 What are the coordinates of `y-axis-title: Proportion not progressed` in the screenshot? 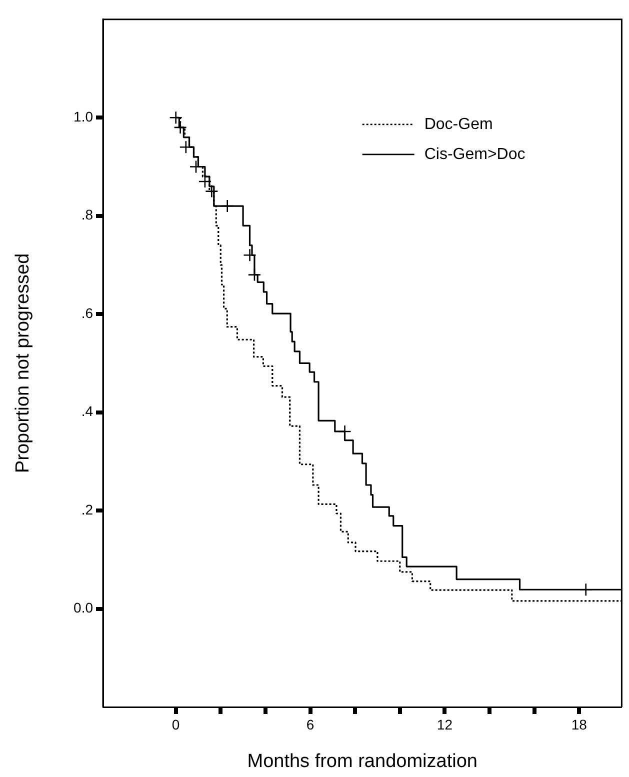 It's located at (23, 363).